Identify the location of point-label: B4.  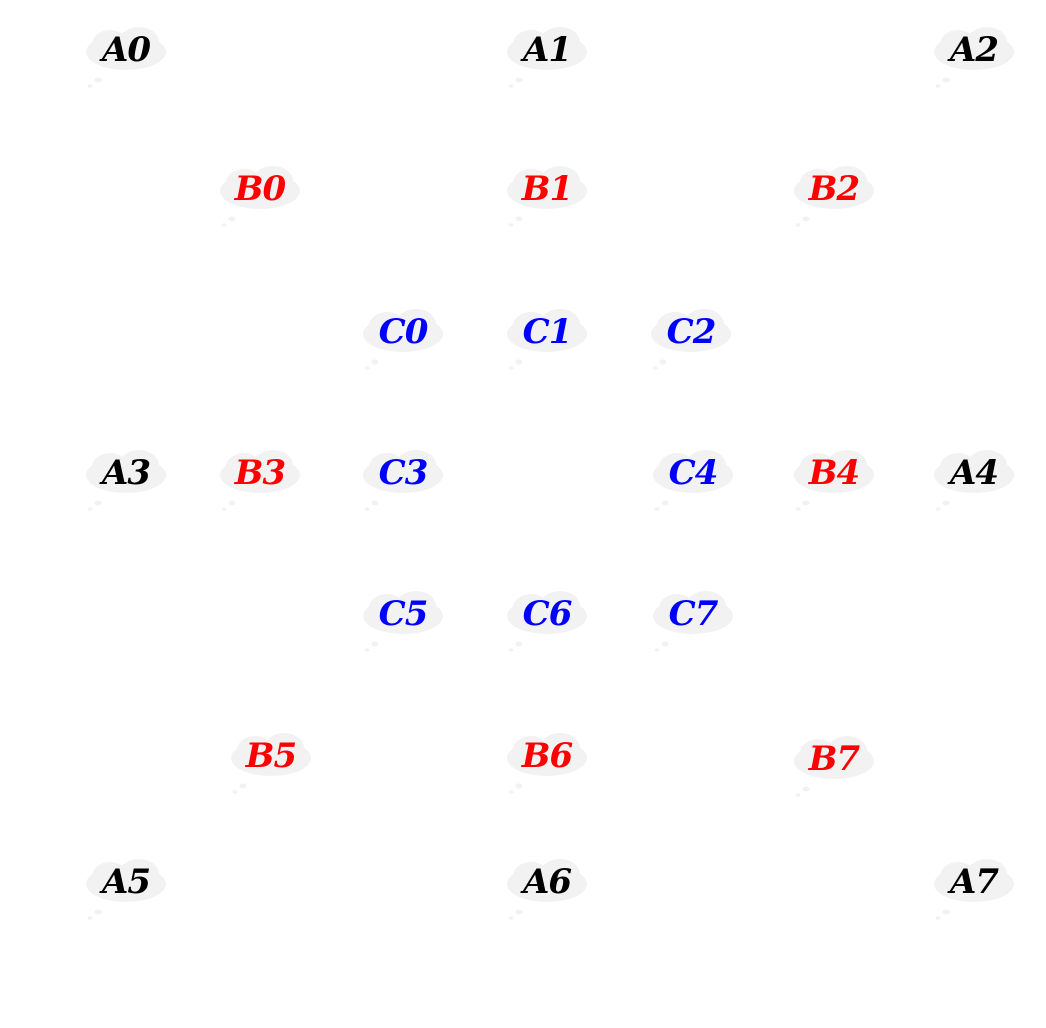
(834, 473).